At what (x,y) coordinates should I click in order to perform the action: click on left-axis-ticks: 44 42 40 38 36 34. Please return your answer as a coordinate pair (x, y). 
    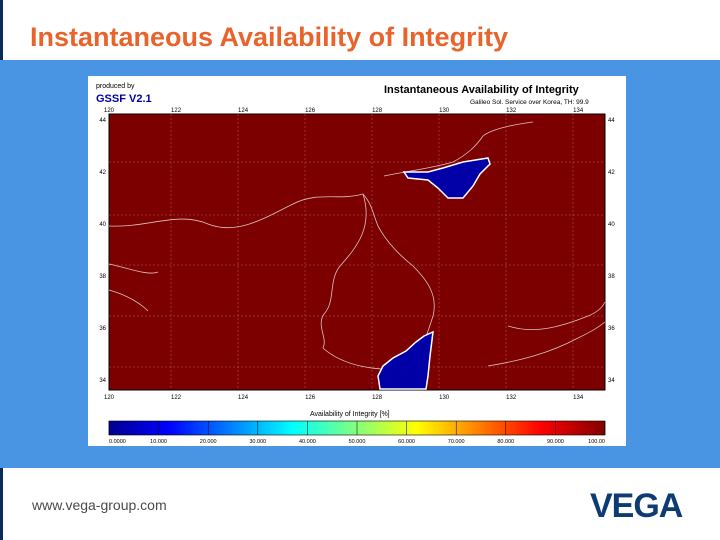
    Looking at the image, I should click on (102, 251).